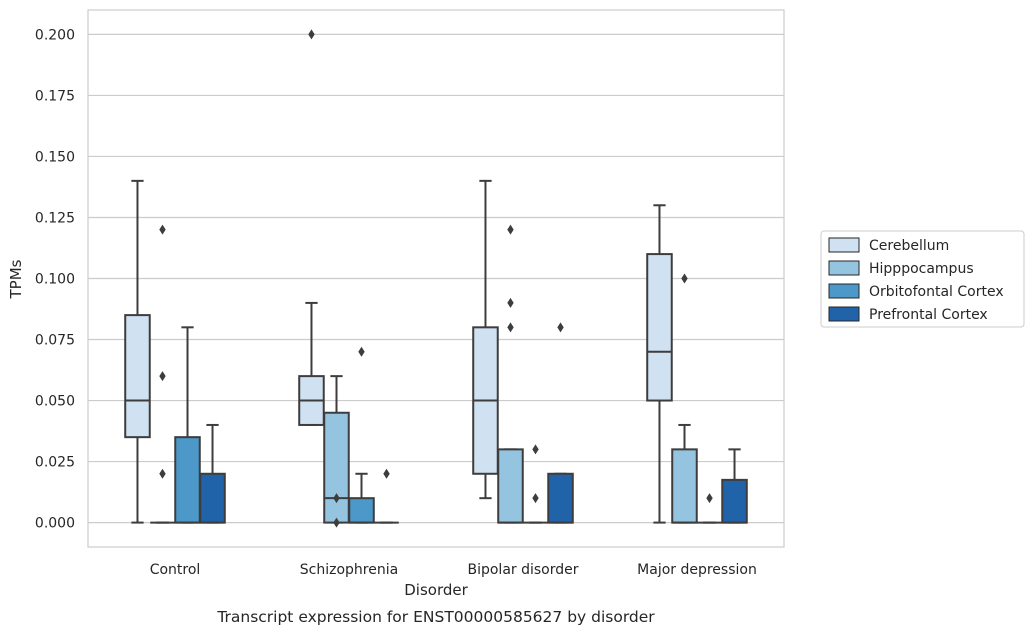  Describe the element at coordinates (55, 524) in the screenshot. I see `y-tick-label: 0.000` at that location.